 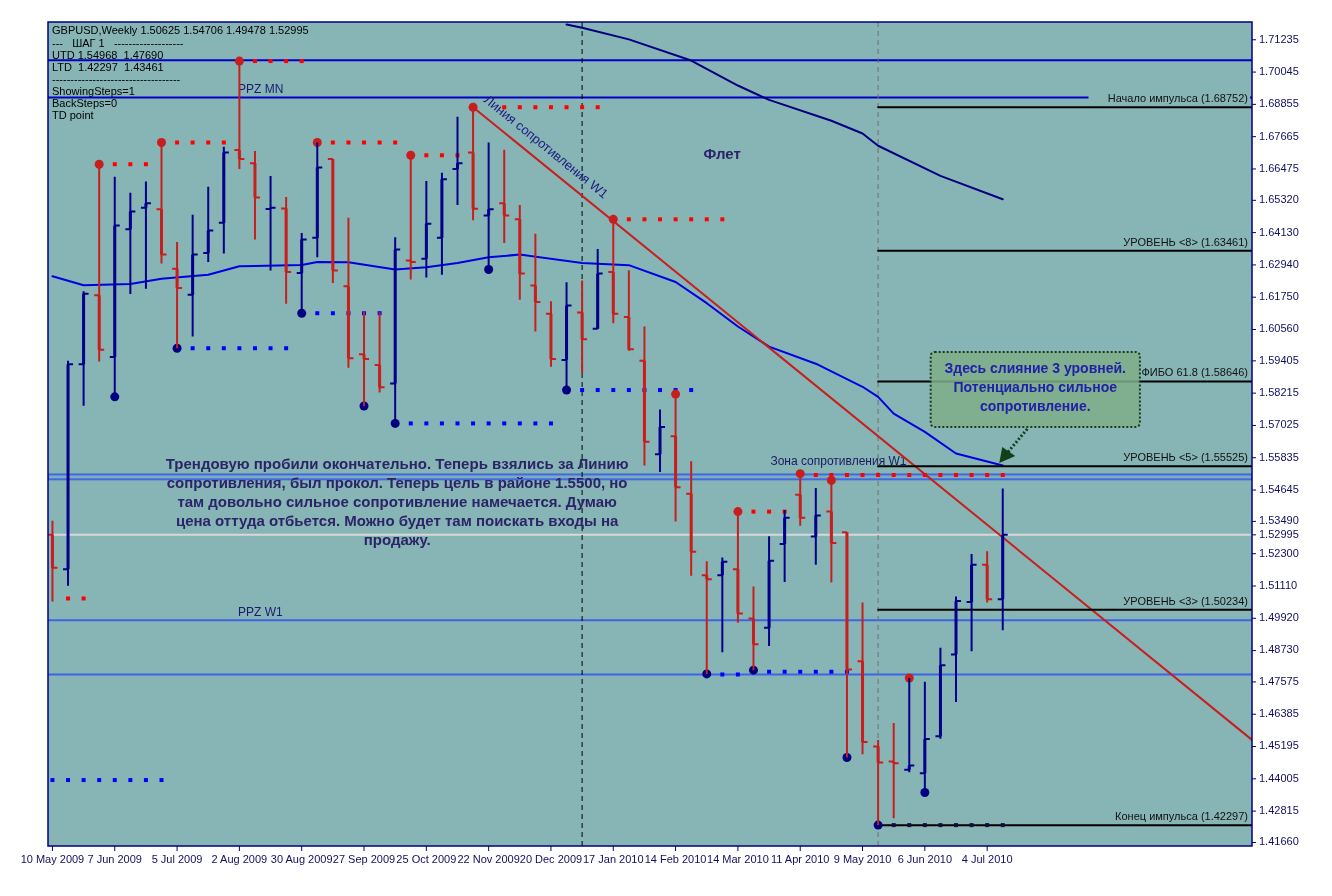 I want to click on annotation: ShowingSteps=1, so click(x=93, y=91).